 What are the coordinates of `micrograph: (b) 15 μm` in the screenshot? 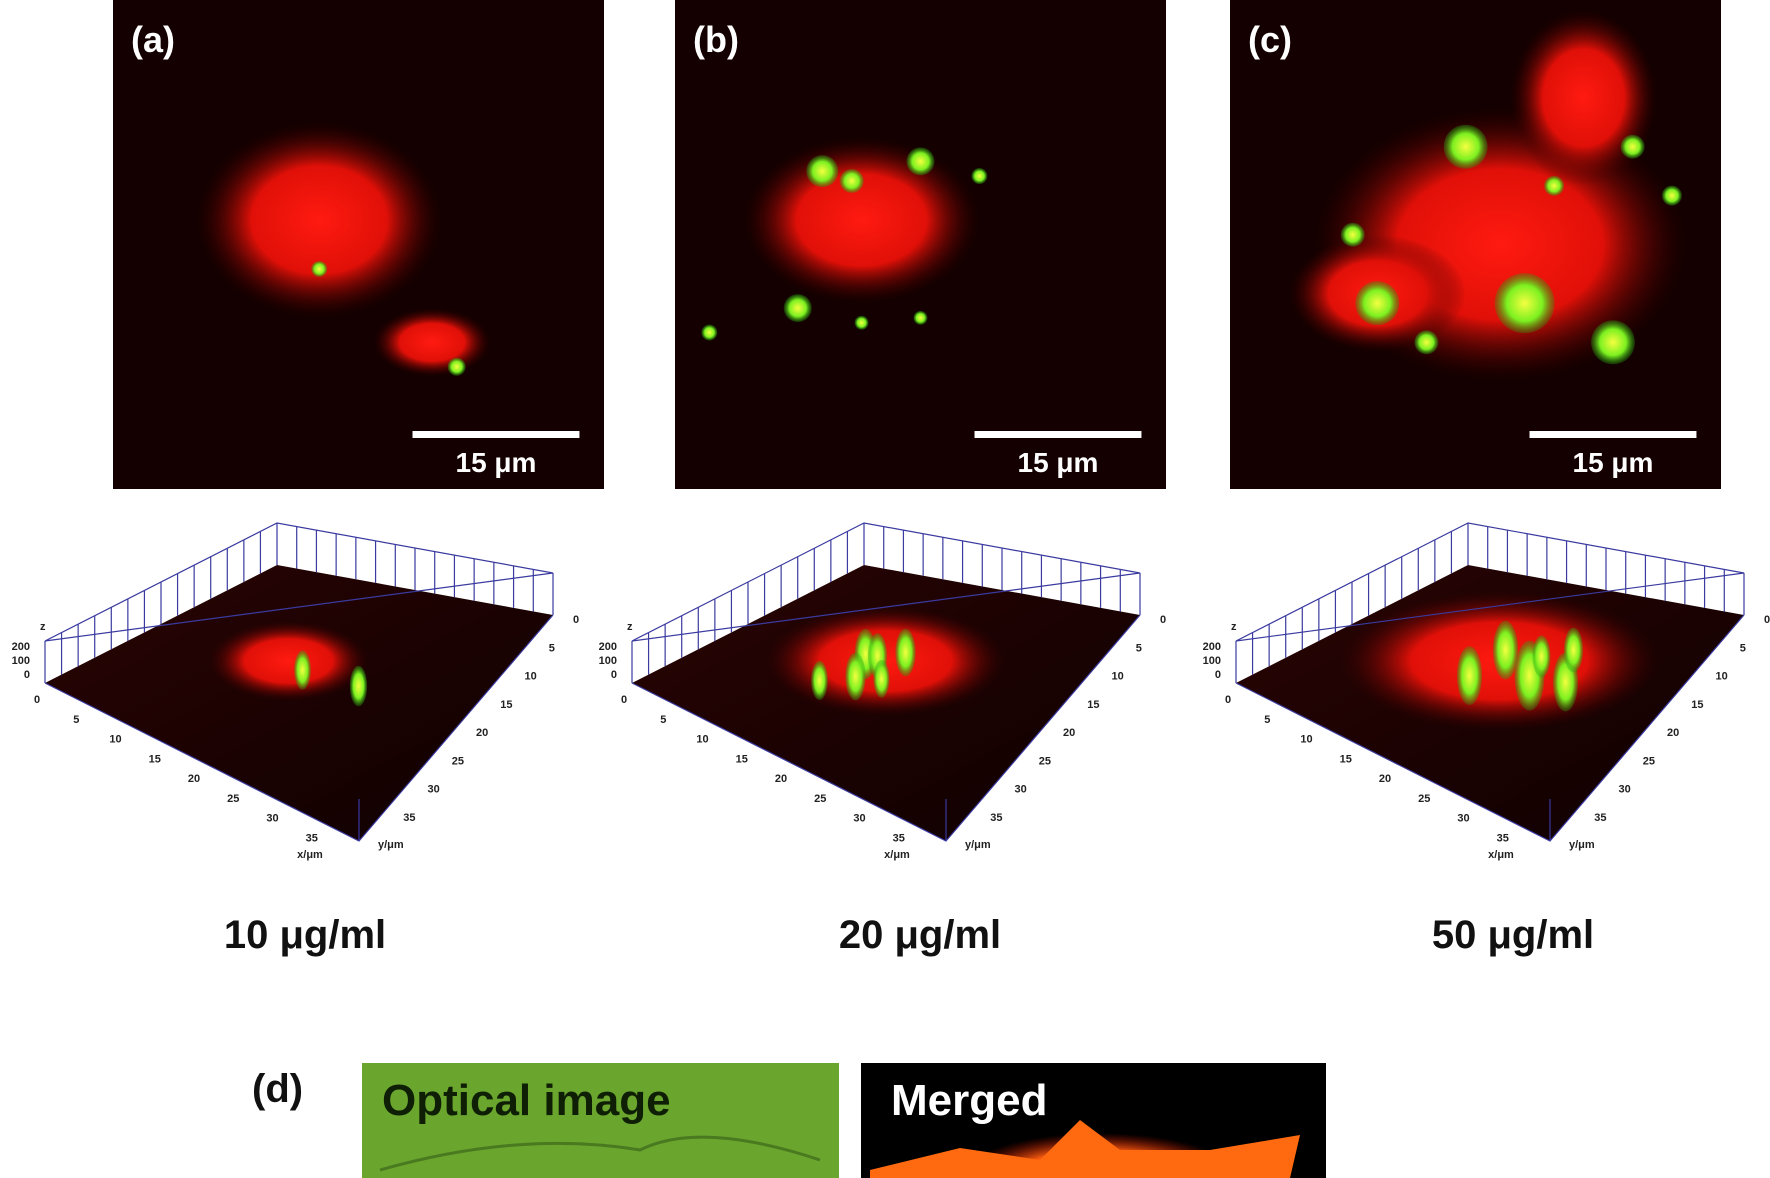 It's located at (920, 244).